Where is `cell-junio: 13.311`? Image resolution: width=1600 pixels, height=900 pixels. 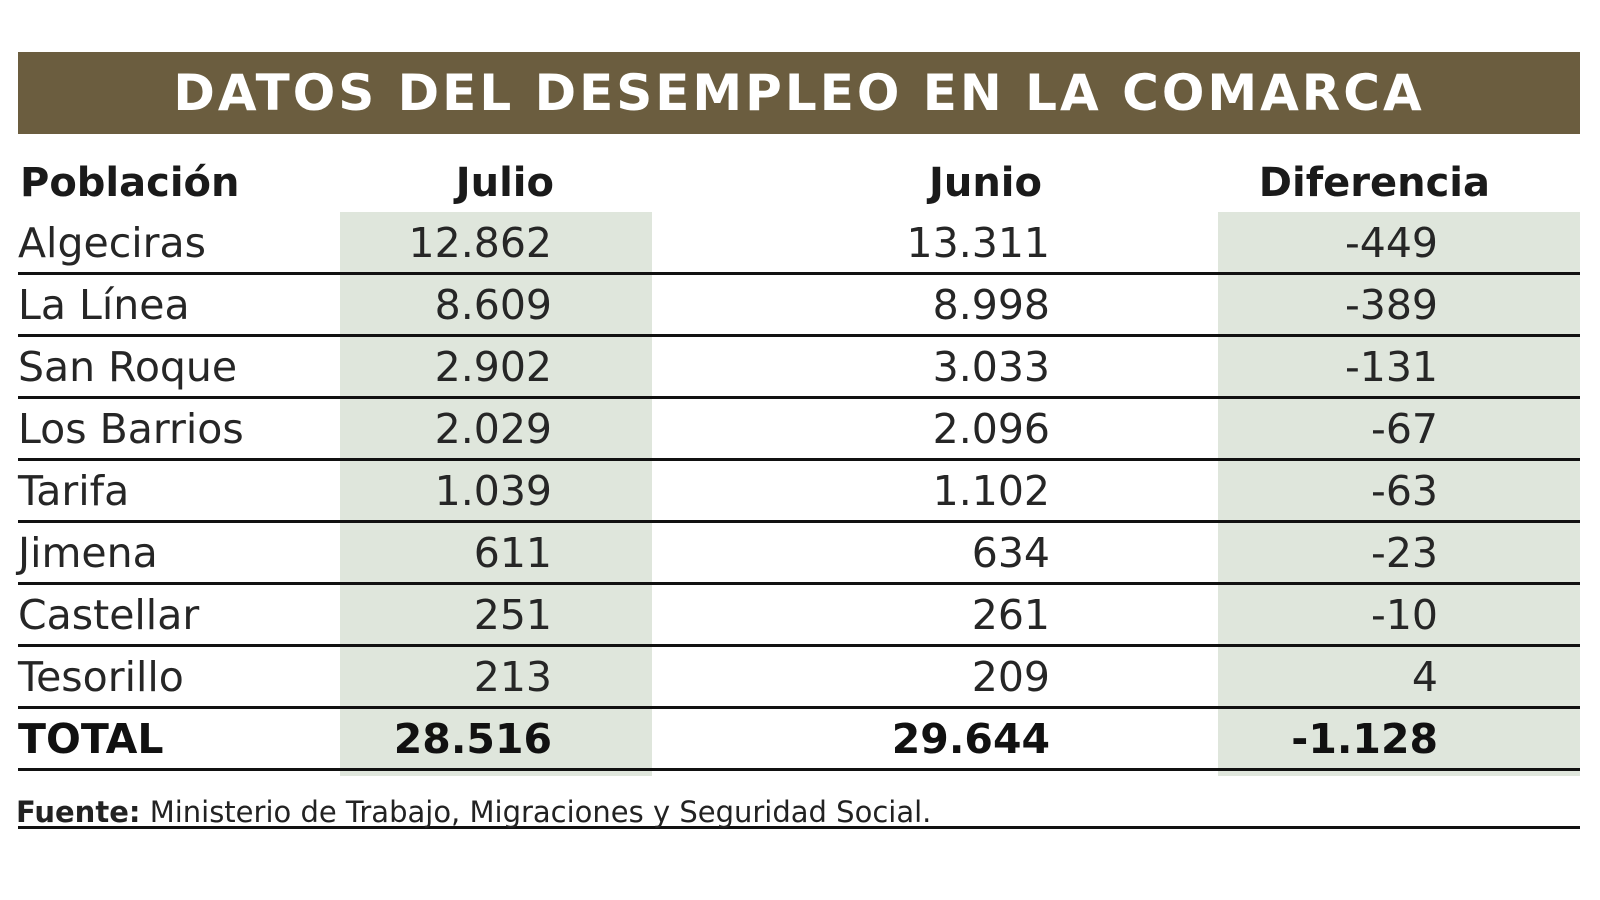
cell-junio: 13.311 is located at coordinates (978, 243).